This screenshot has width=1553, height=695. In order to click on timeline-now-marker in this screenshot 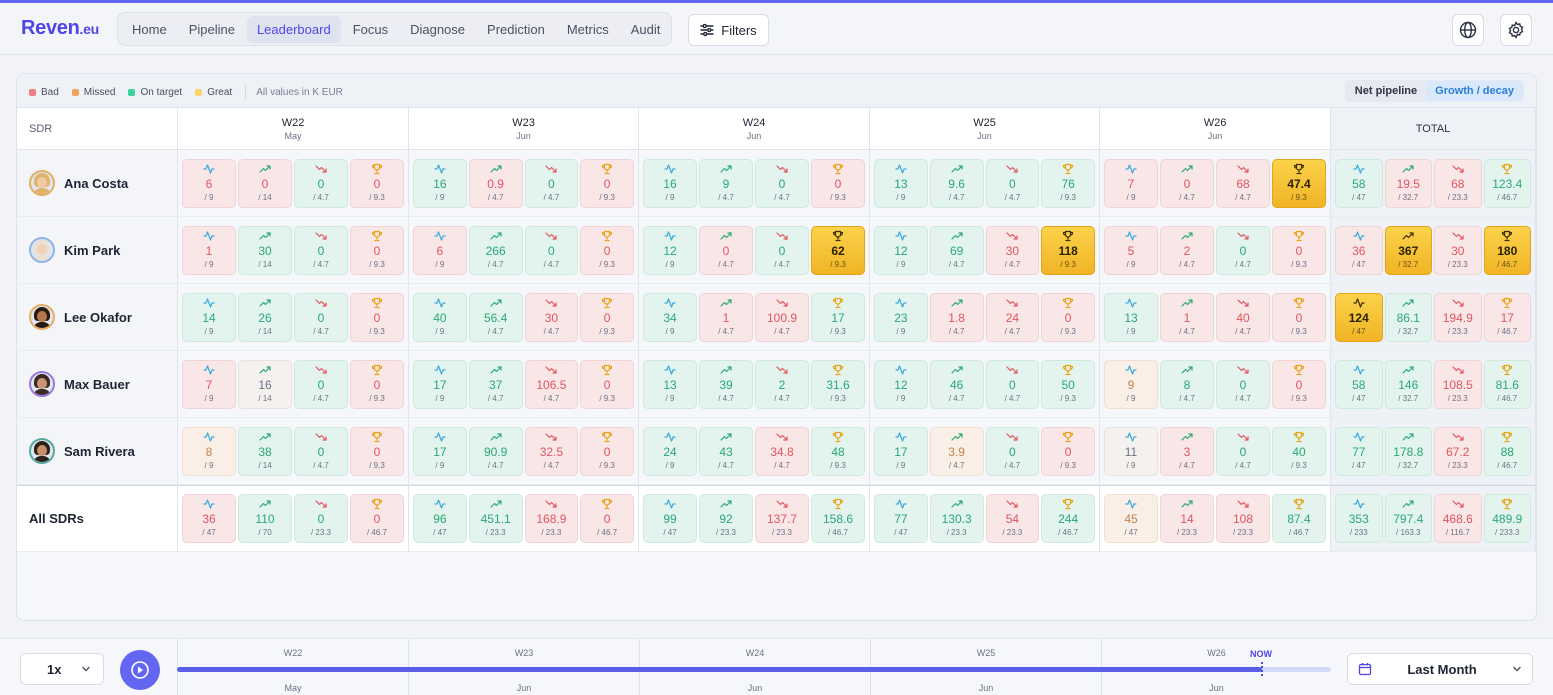, I will do `click(1262, 669)`.